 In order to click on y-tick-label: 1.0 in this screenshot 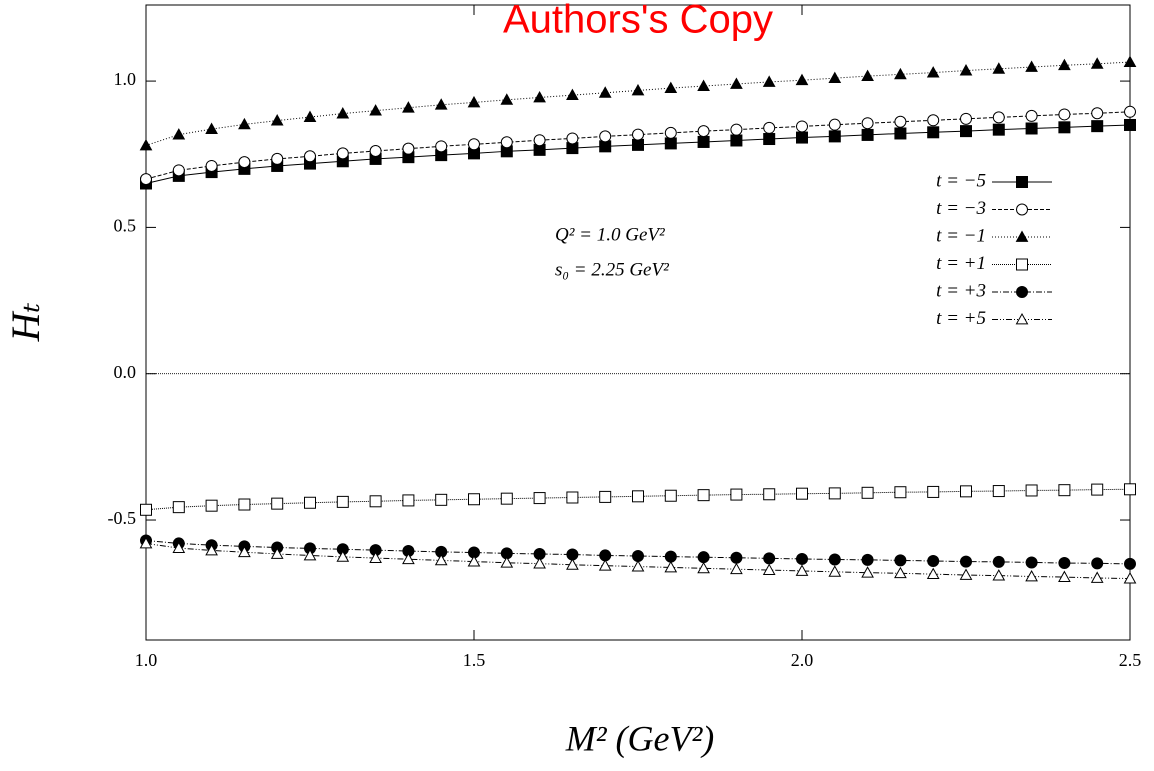, I will do `click(125, 79)`.